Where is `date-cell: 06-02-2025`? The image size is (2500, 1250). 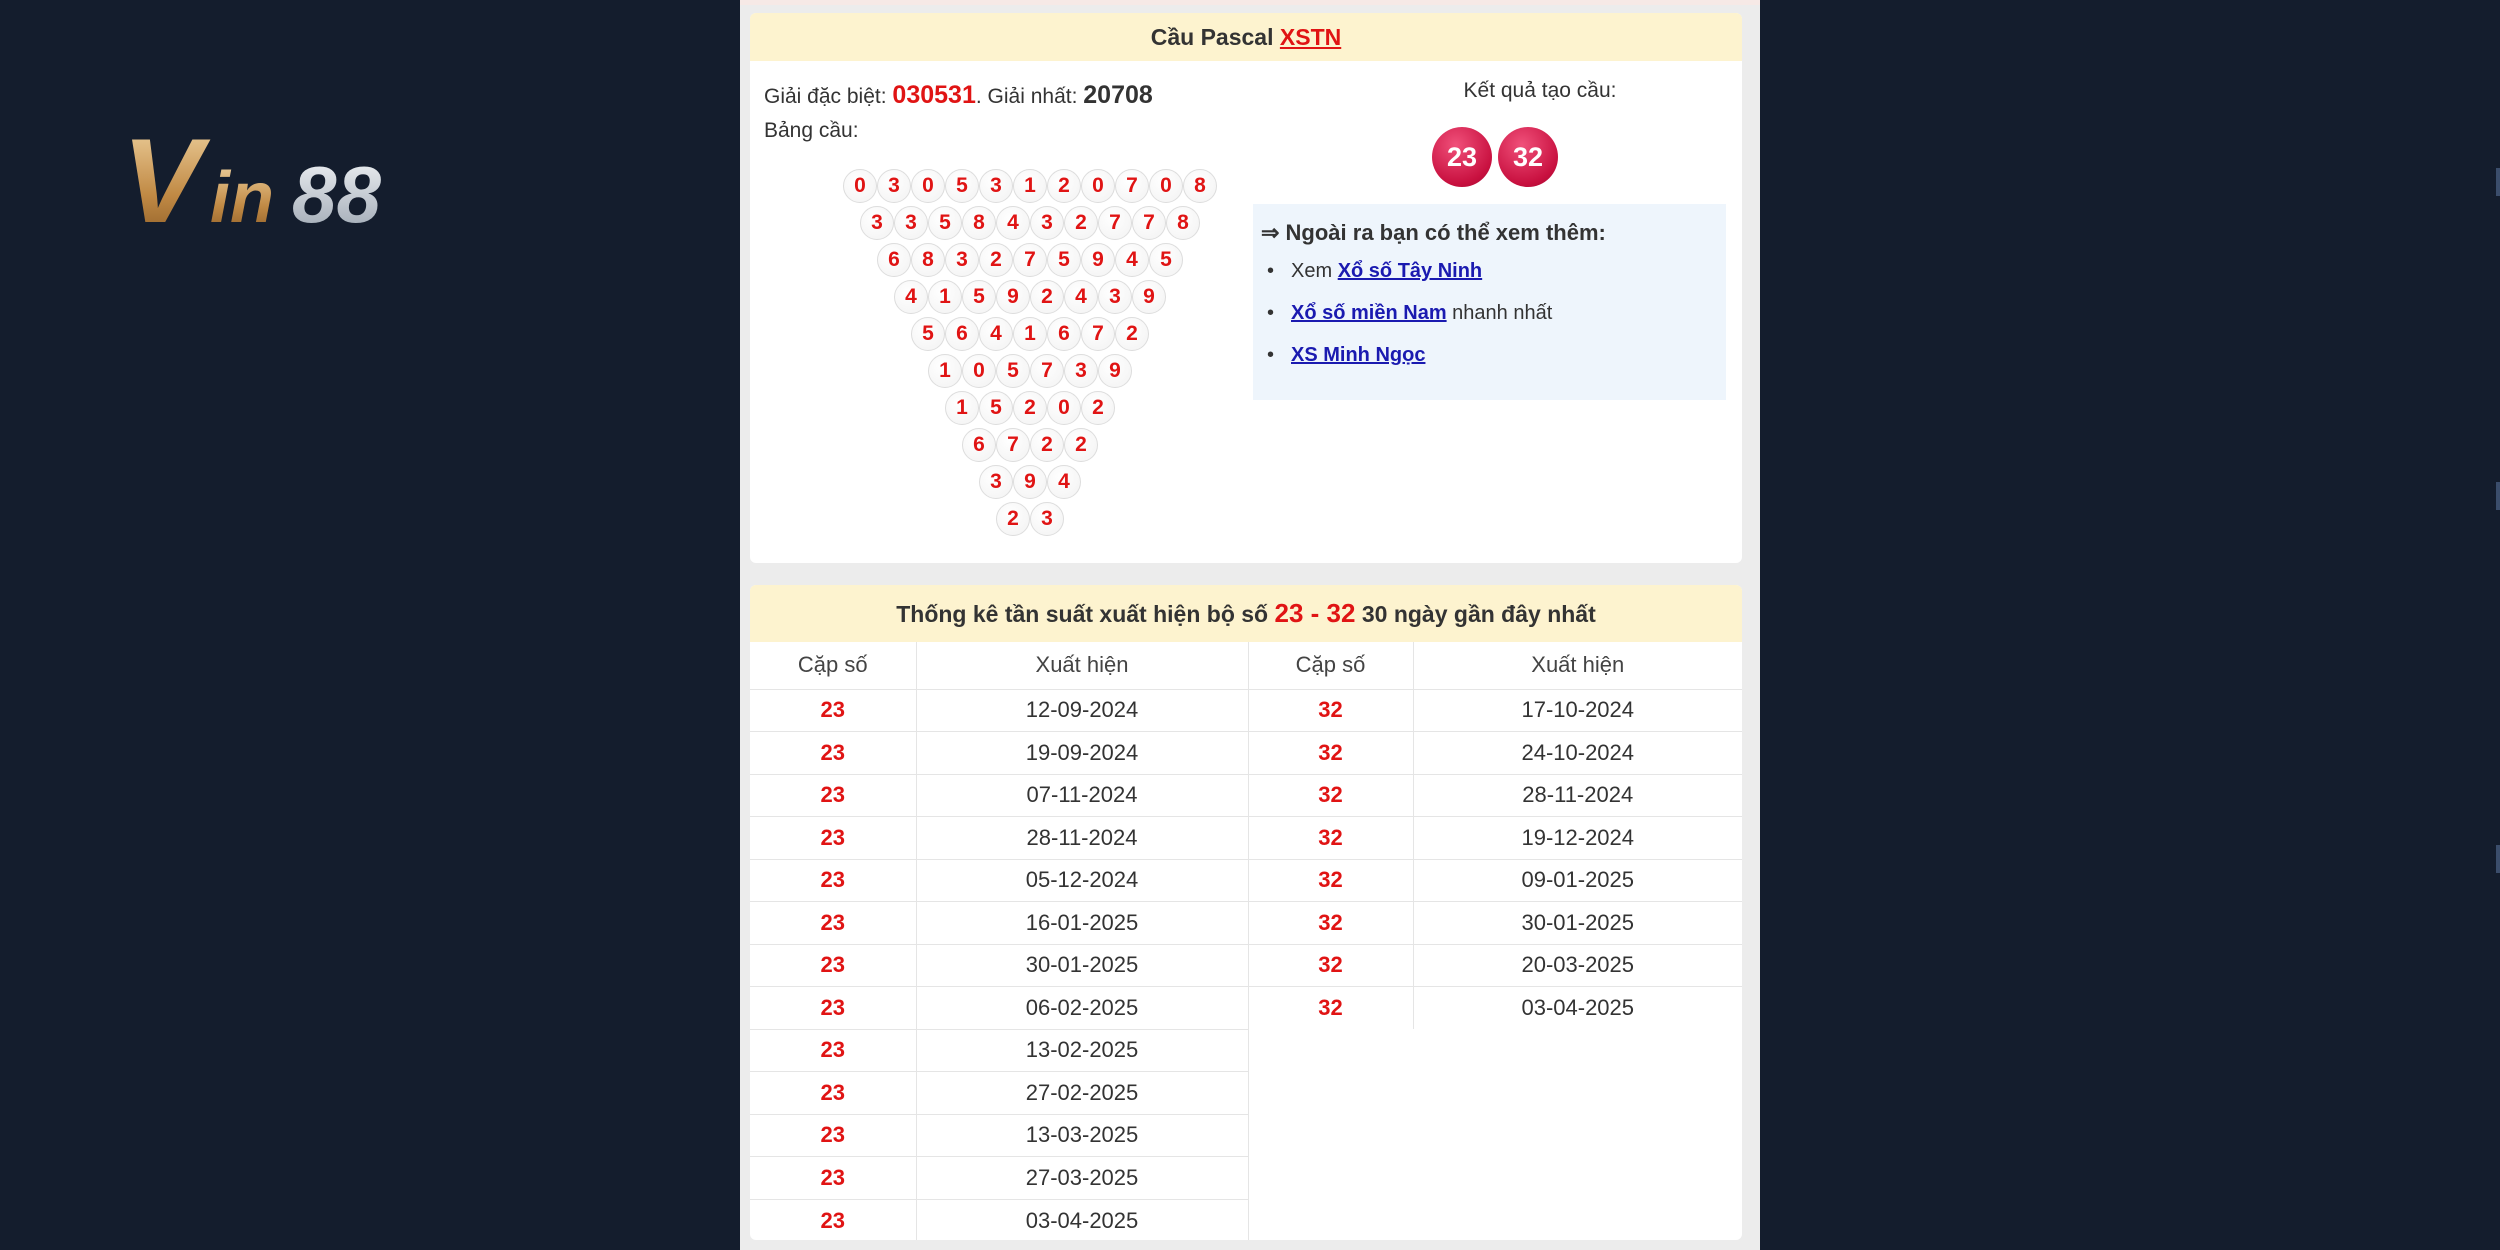 date-cell: 06-02-2025 is located at coordinates (1082, 1007).